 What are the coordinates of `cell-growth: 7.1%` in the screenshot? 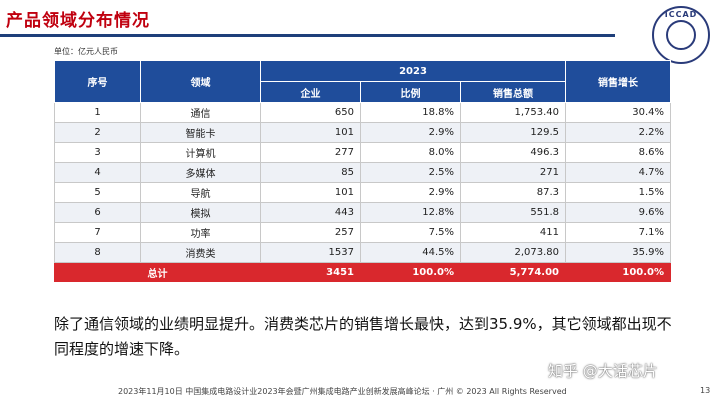 It's located at (618, 232).